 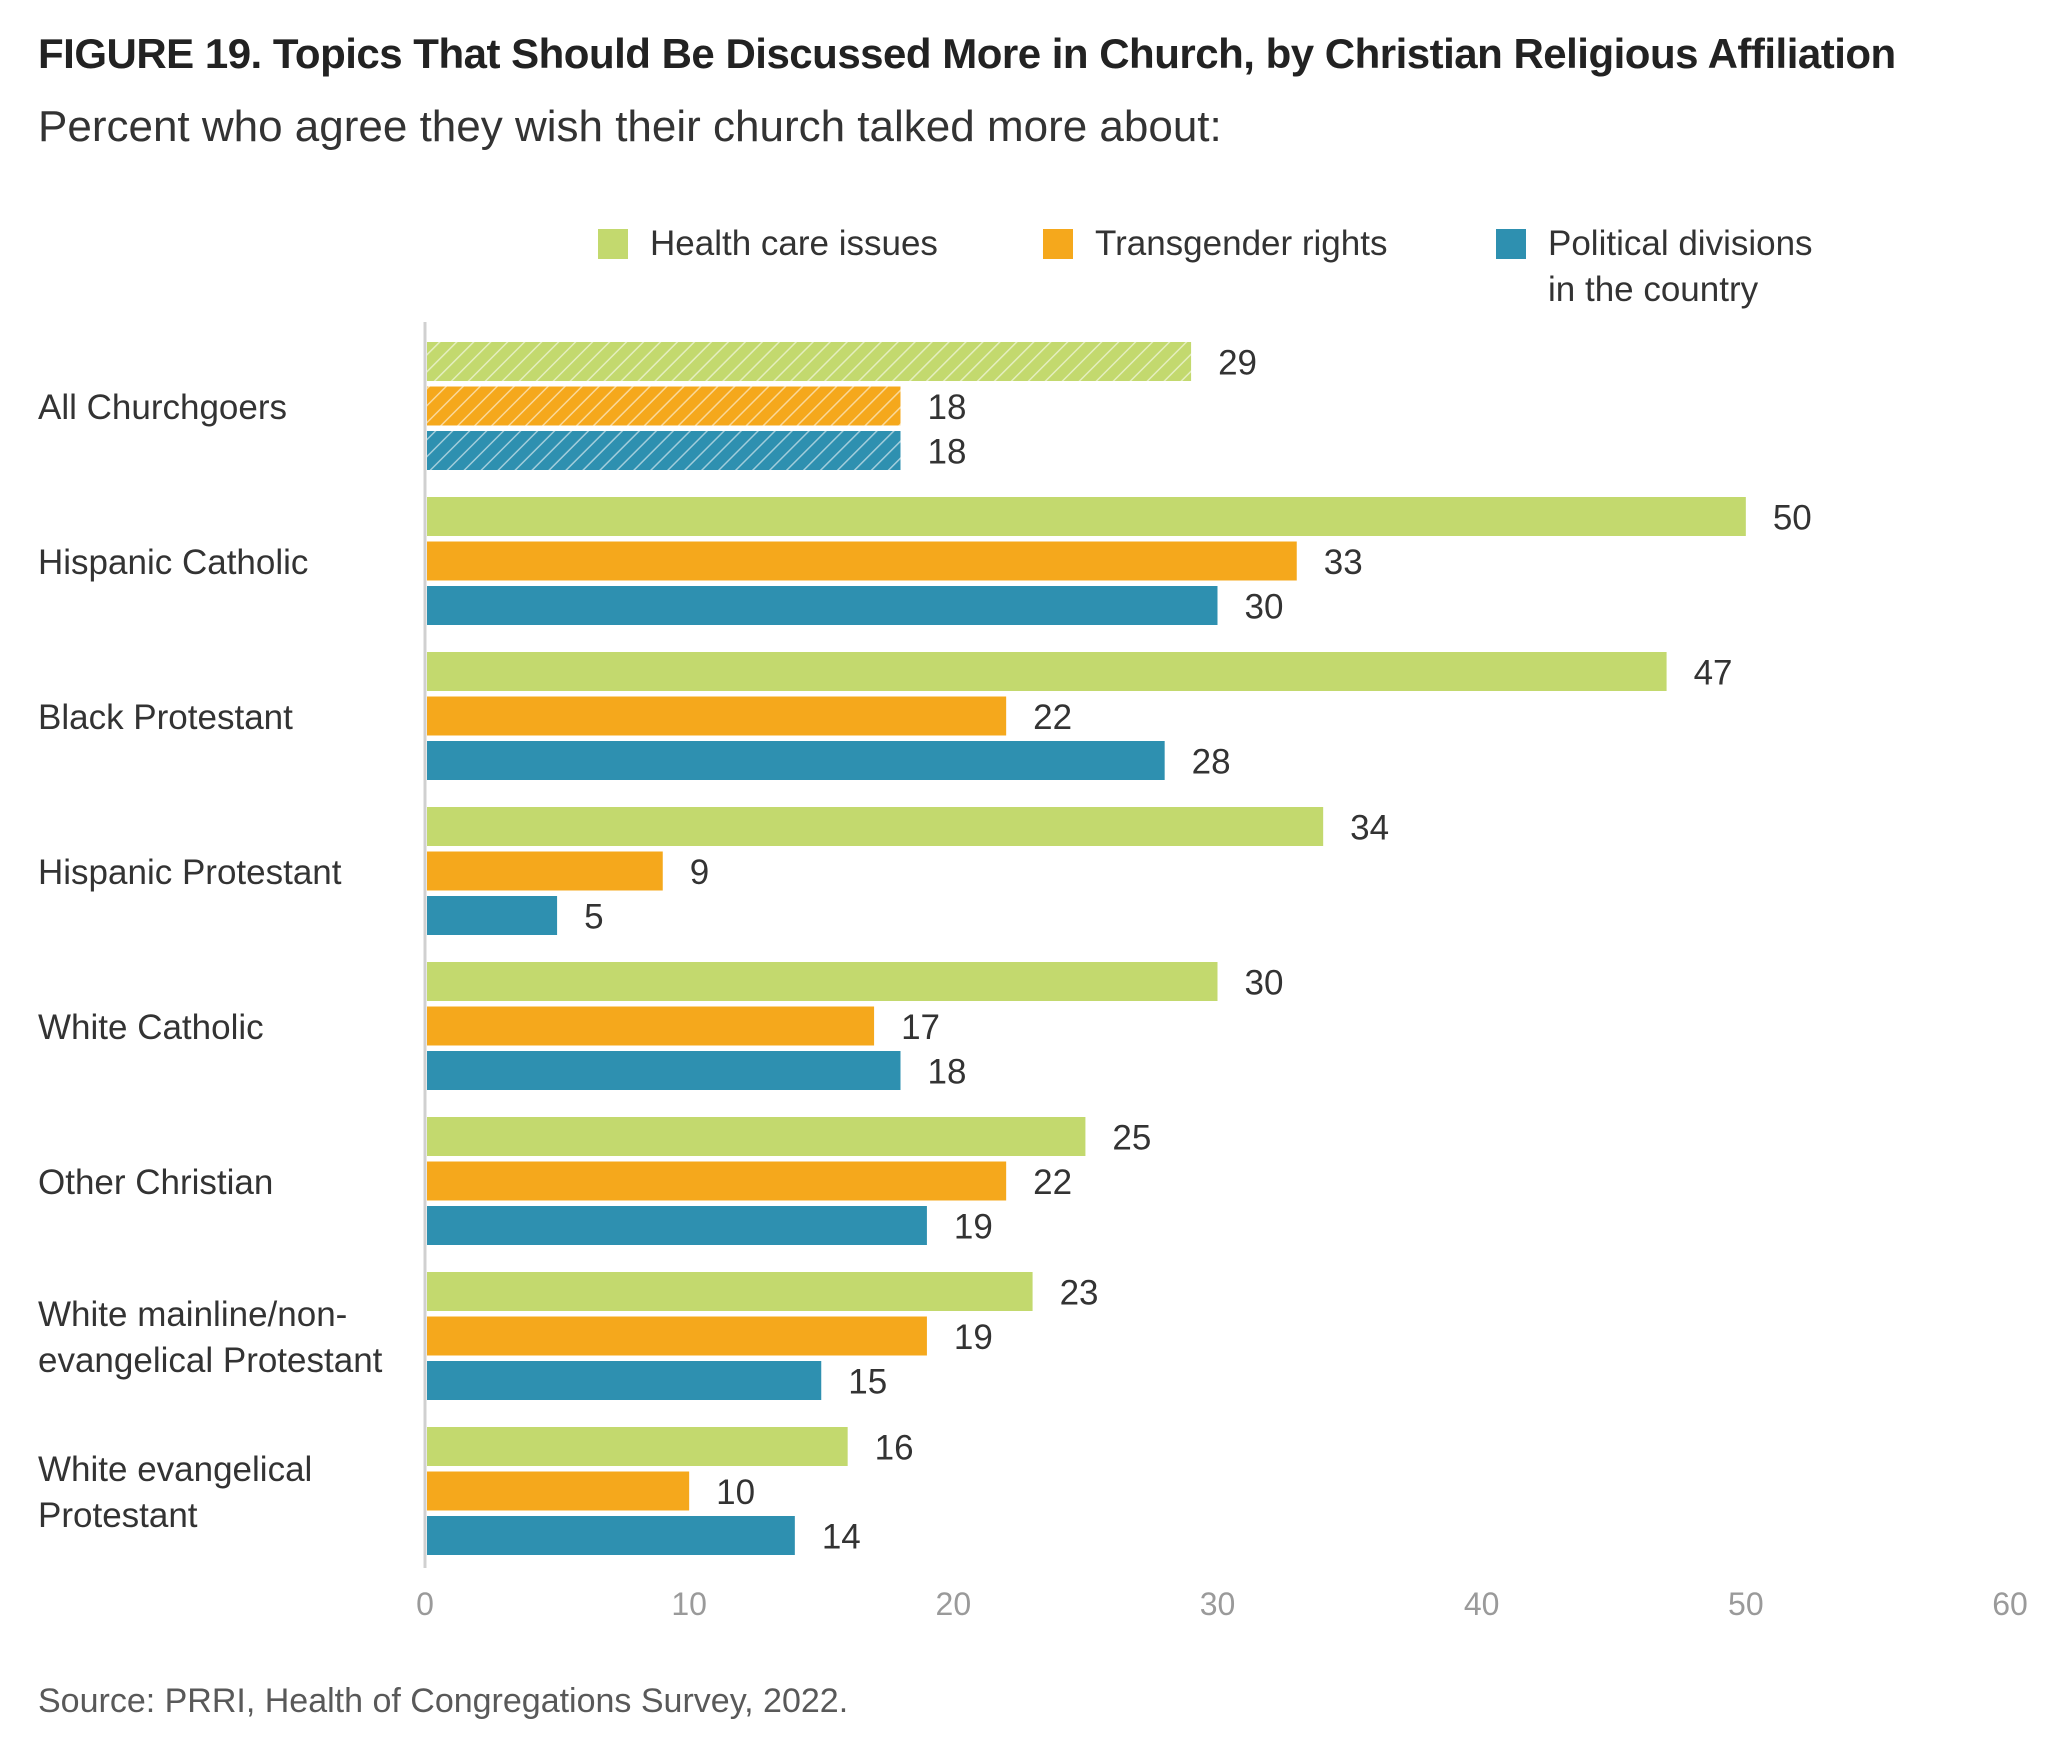 What do you see at coordinates (794, 243) in the screenshot?
I see `legend-label-0: Health care issues` at bounding box center [794, 243].